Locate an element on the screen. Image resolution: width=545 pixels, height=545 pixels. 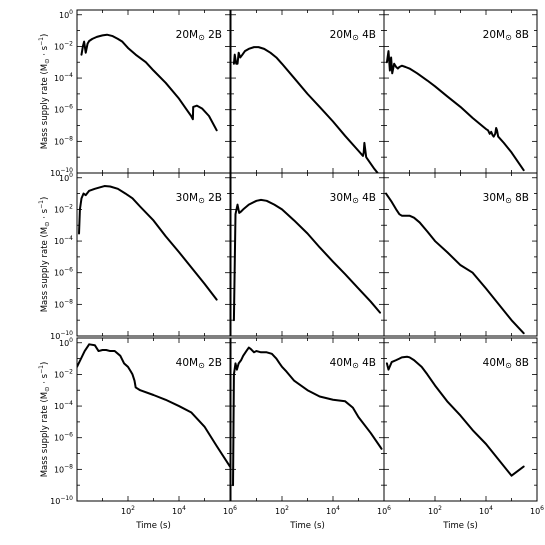
panel-title: 20M⊙ 8B is located at coordinates (506, 35).